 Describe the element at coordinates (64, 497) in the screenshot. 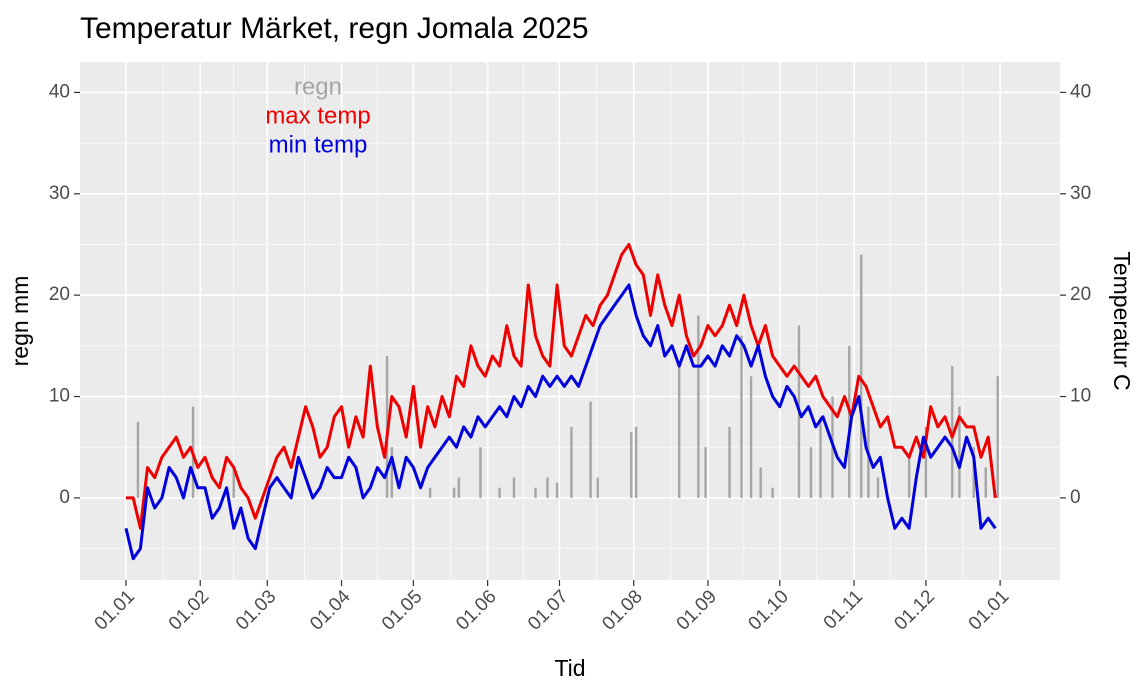

I see `y-tick-label: 0` at that location.